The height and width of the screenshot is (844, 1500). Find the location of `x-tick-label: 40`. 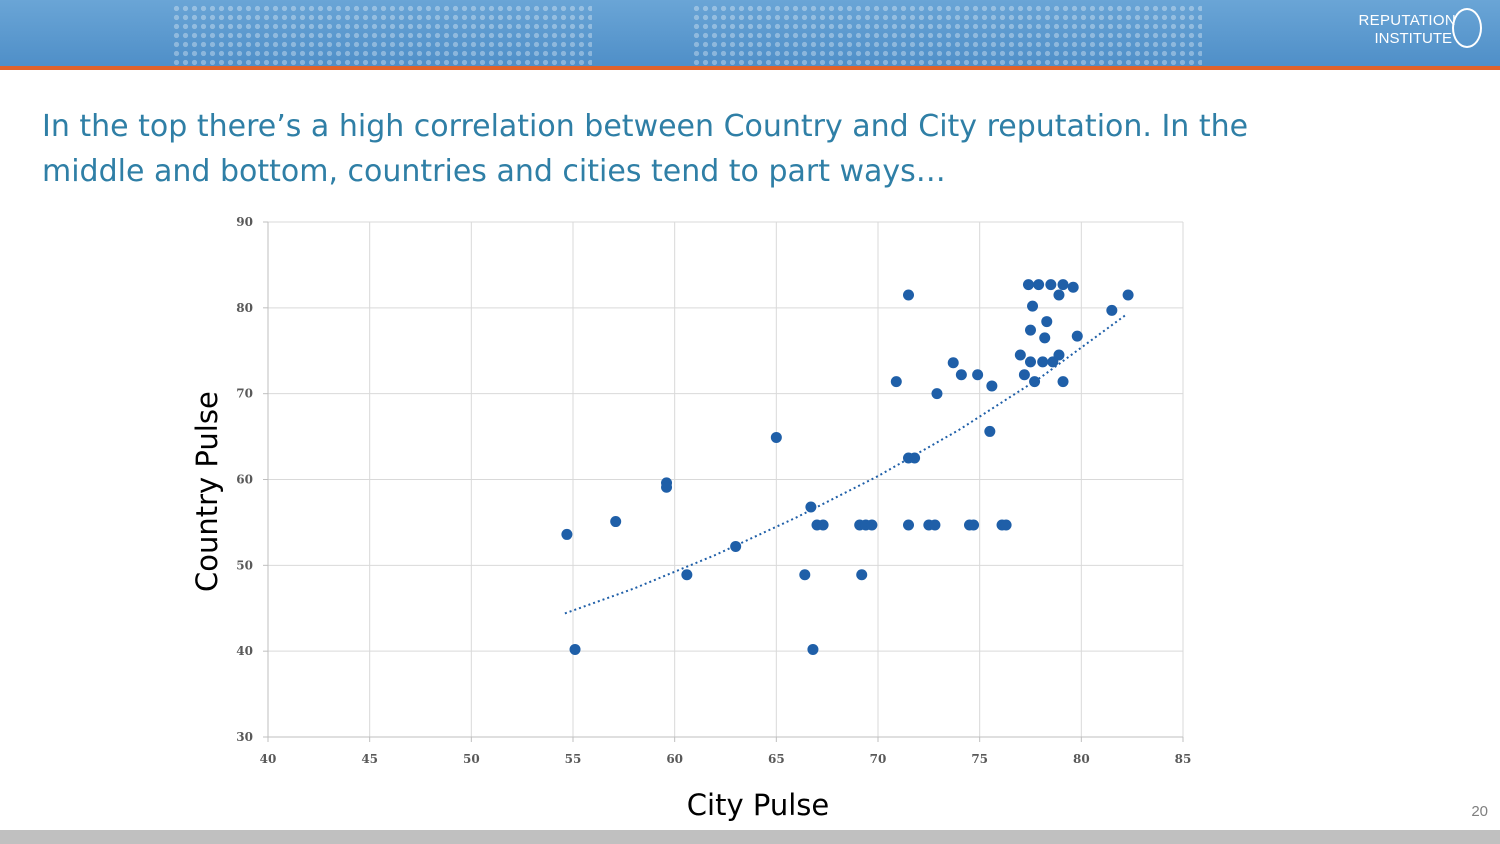

x-tick-label: 40 is located at coordinates (268, 759).